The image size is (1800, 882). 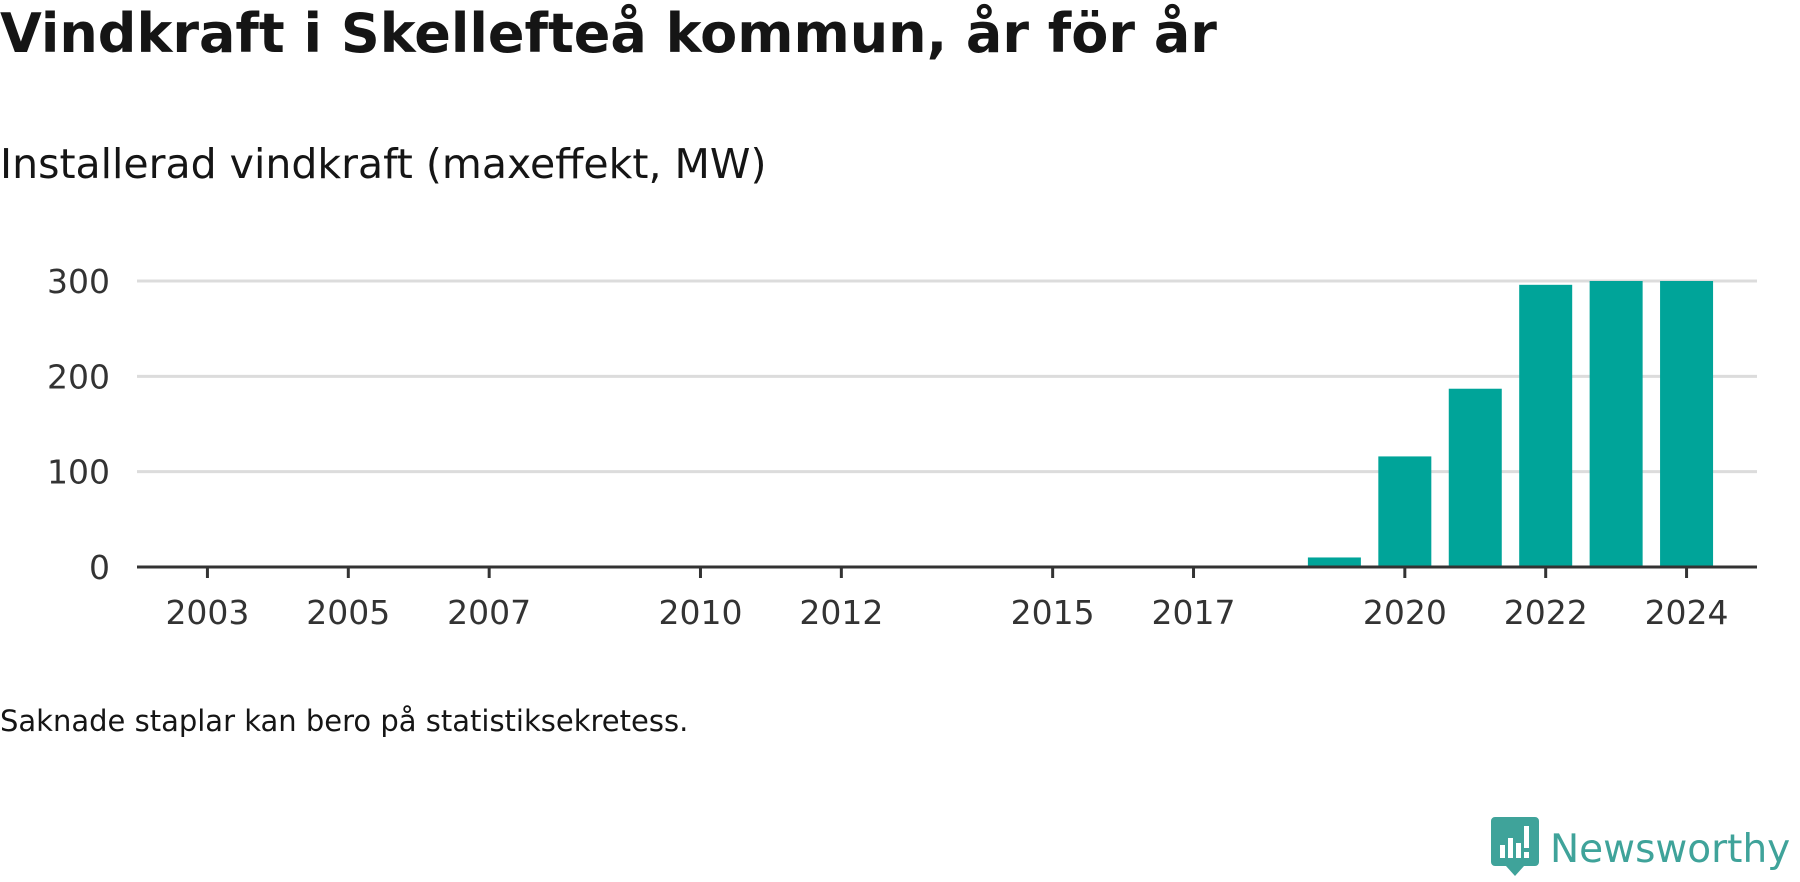 I want to click on bar-2020, so click(x=1405, y=511).